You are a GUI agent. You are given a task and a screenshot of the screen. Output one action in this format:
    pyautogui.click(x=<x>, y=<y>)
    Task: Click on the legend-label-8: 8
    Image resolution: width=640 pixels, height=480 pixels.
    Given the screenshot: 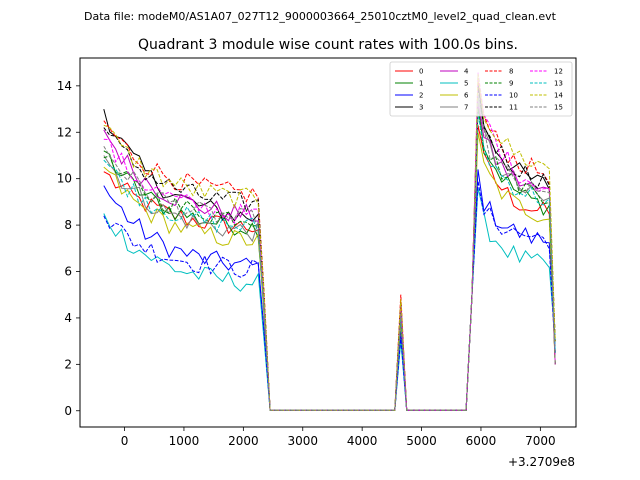 What is the action you would take?
    pyautogui.click(x=511, y=72)
    